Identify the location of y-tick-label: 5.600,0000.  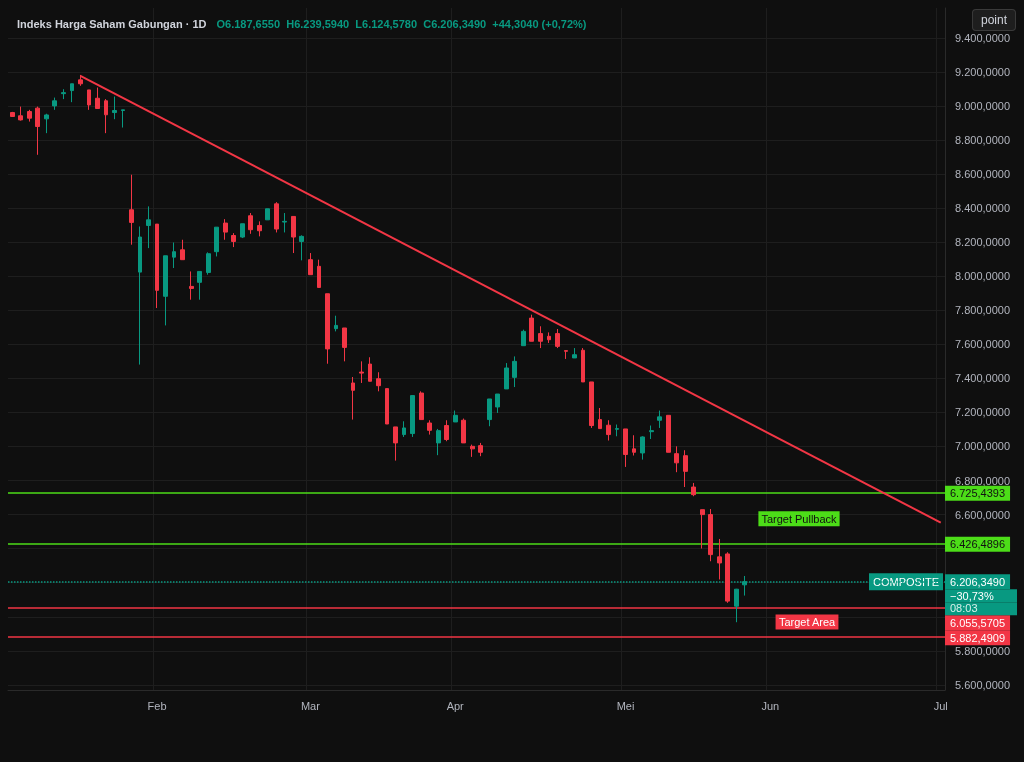
(983, 684).